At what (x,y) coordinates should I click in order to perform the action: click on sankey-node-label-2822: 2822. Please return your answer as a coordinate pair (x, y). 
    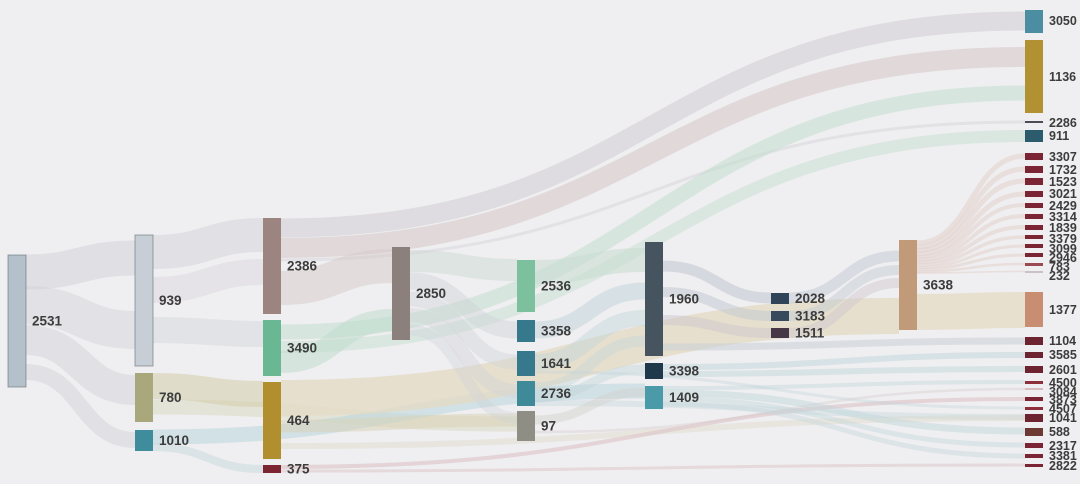
    Looking at the image, I should click on (1063, 466).